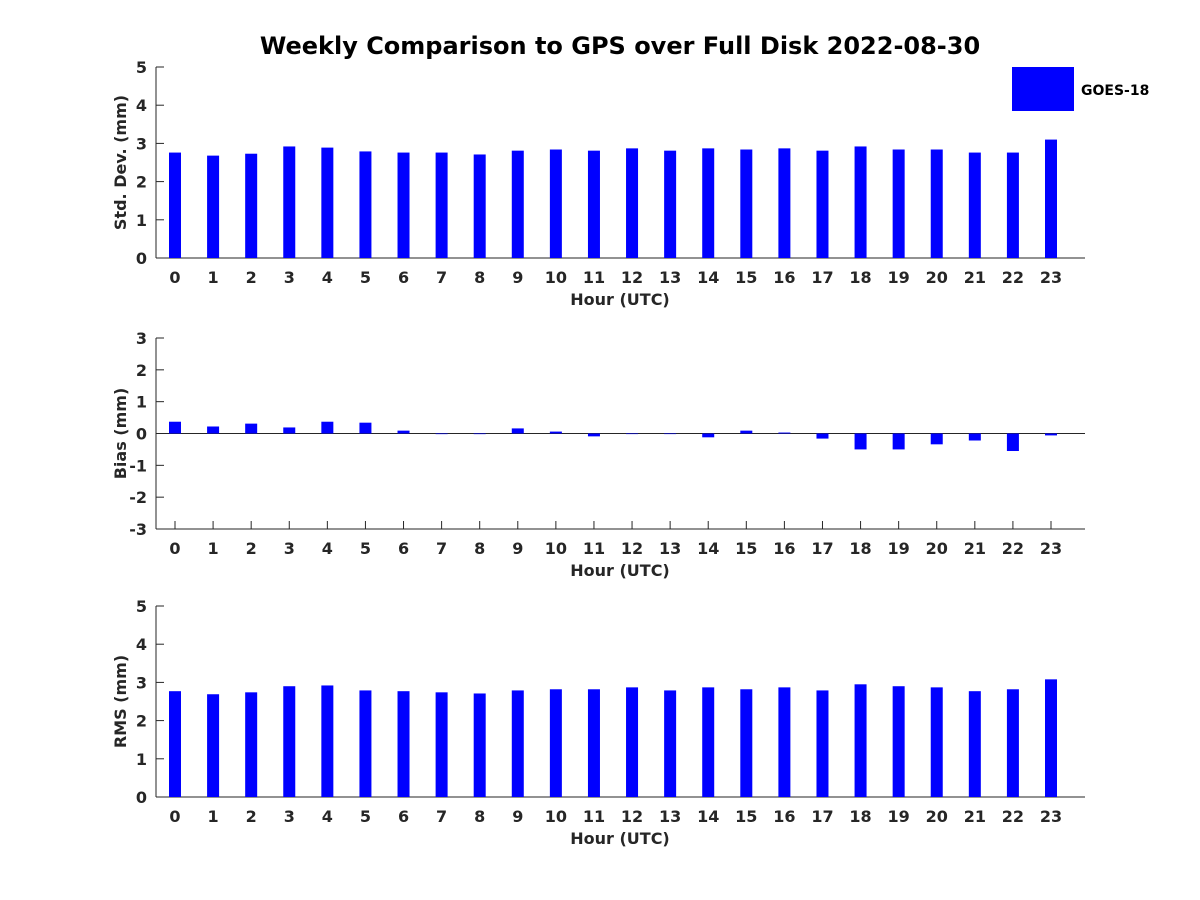 The image size is (1200, 900). I want to click on x-tick-label: 6, so click(403, 277).